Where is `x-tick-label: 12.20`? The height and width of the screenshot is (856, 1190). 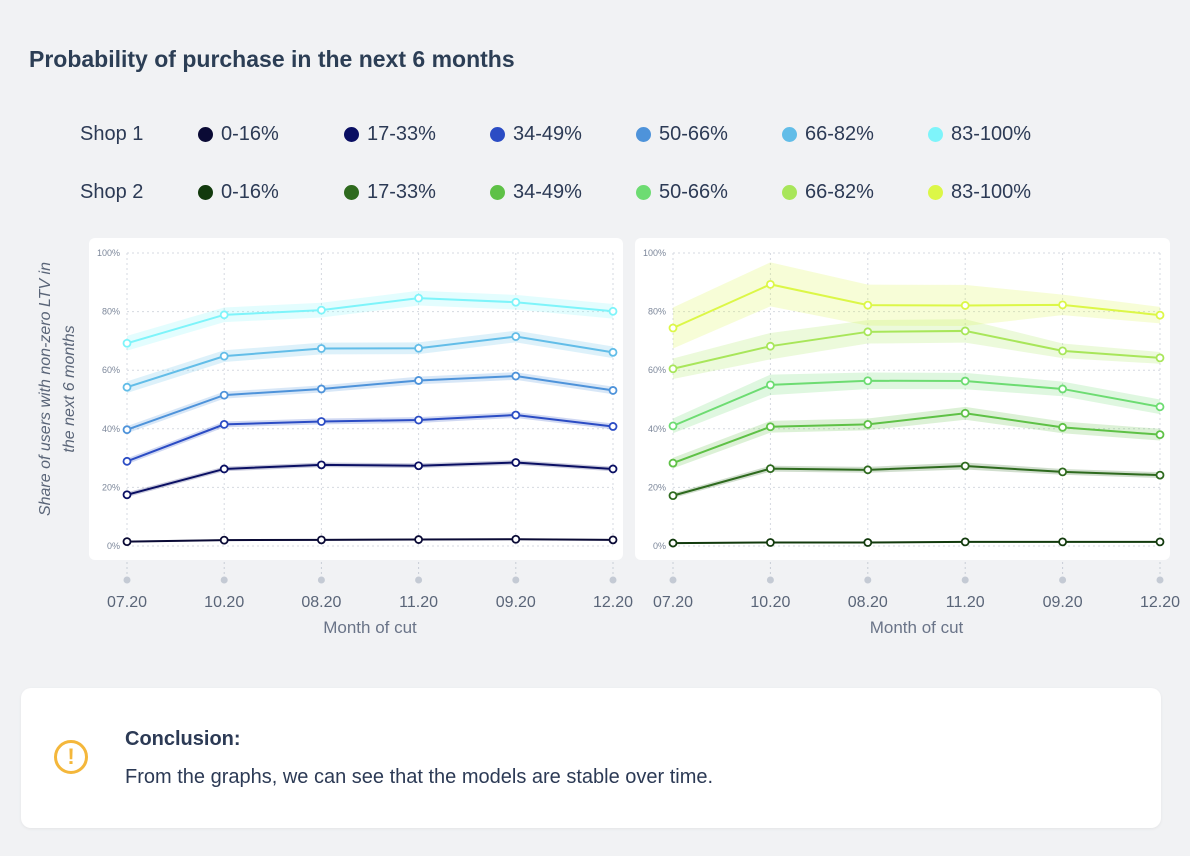 x-tick-label: 12.20 is located at coordinates (613, 602).